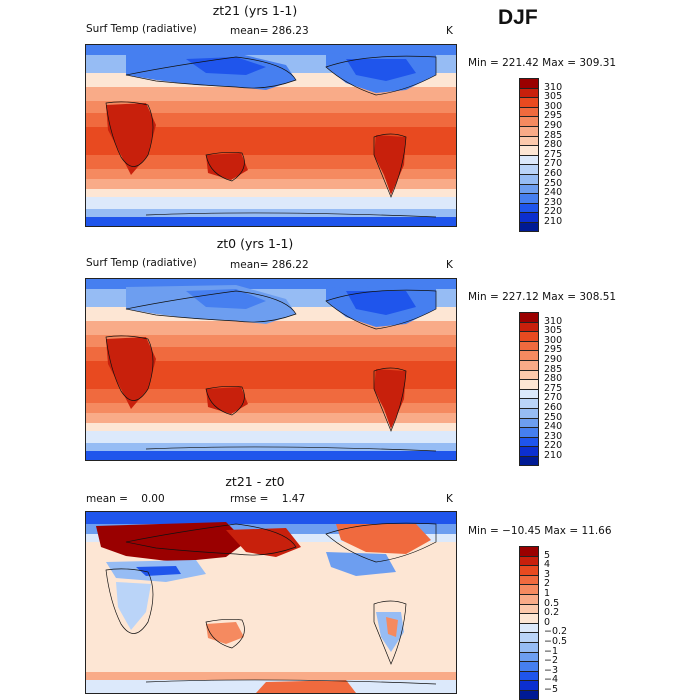 The width and height of the screenshot is (700, 700). Describe the element at coordinates (449, 499) in the screenshot. I see `panel3-units: K` at that location.